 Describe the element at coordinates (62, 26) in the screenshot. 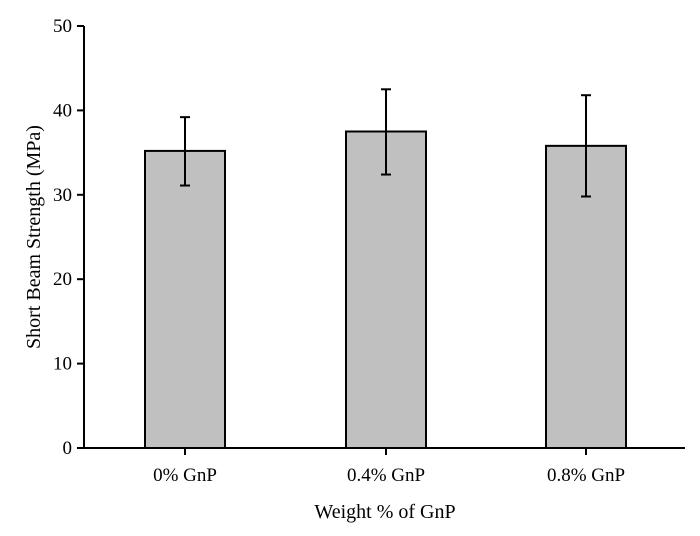

I see `y-tick-label: 50` at that location.